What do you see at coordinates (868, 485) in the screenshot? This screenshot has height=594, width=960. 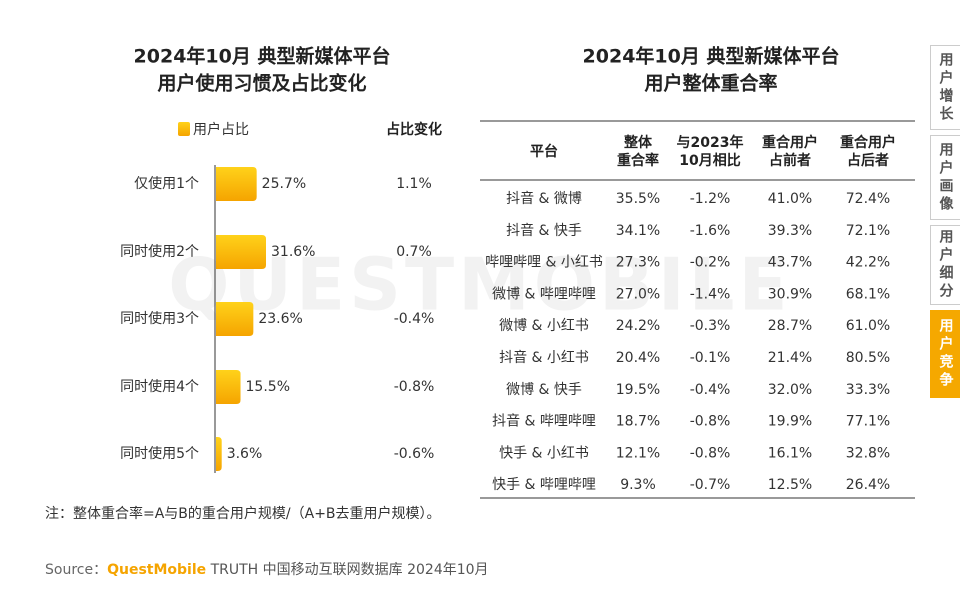 I see `table-cell: 26.4%` at bounding box center [868, 485].